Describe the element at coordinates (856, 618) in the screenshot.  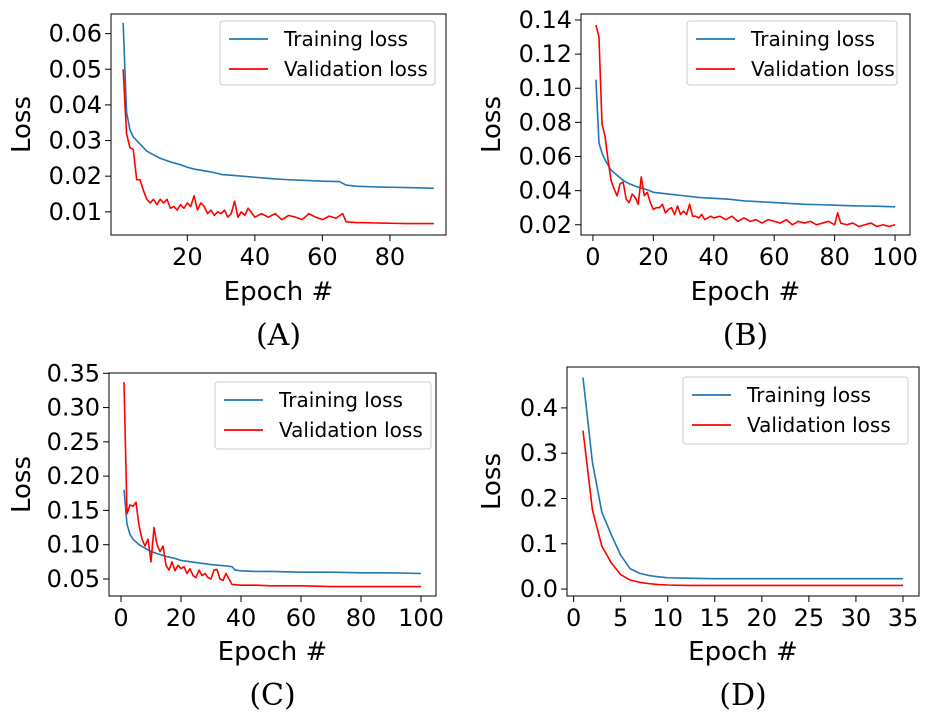
I see `x-tick-label: 30` at that location.